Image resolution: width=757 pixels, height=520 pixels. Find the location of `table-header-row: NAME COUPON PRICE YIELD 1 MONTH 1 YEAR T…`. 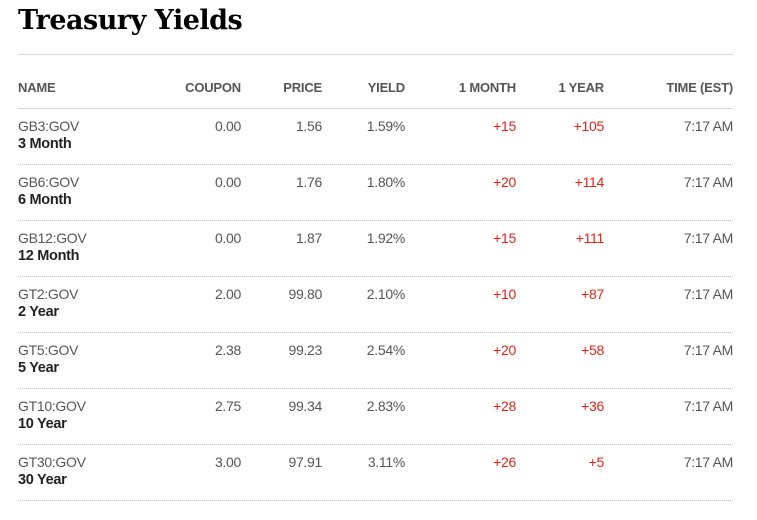

table-header-row: NAME COUPON PRICE YIELD 1 MONTH 1 YEAR T… is located at coordinates (375, 91).